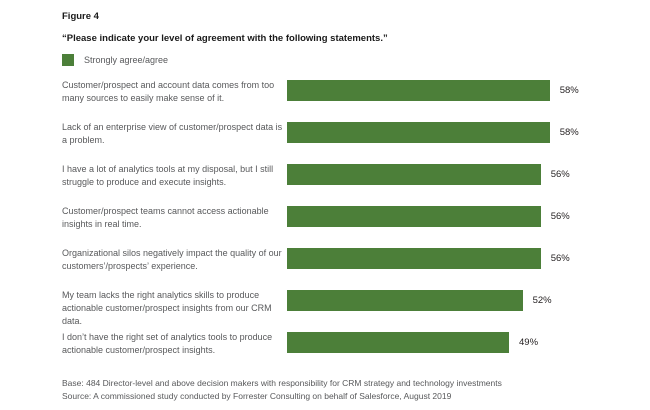  I want to click on bar-area: 49%, so click(454, 342).